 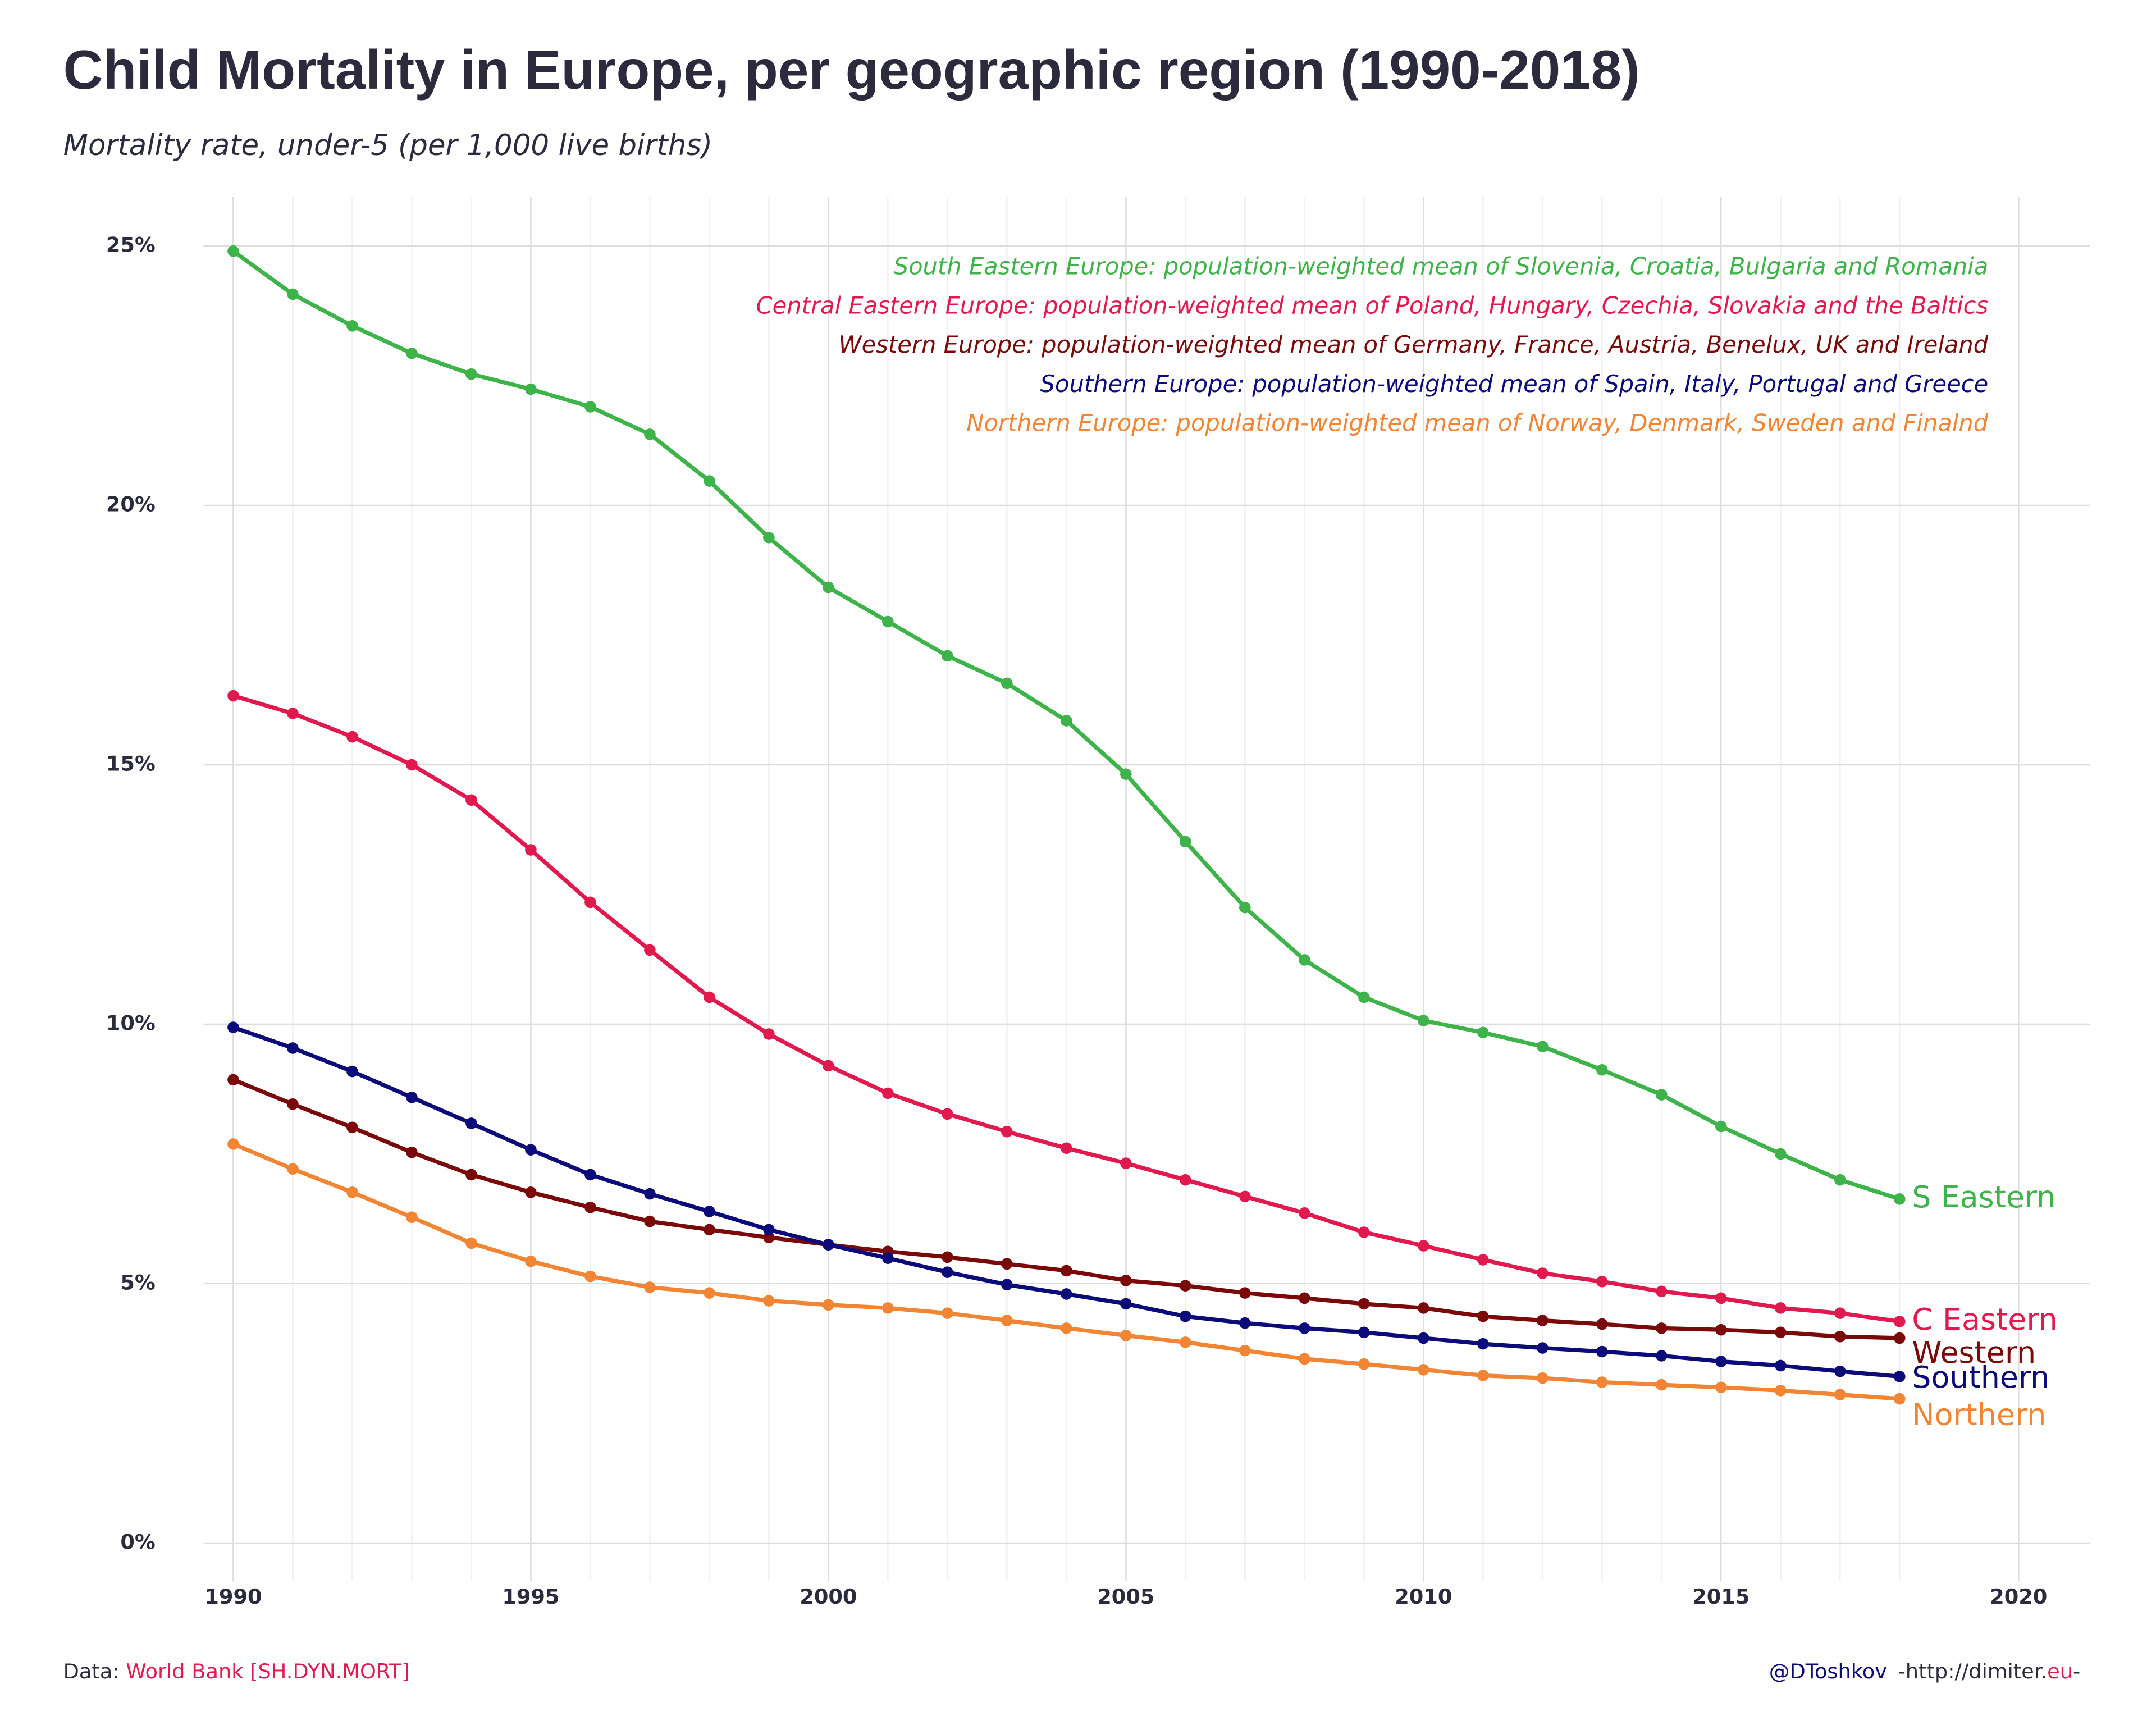 What do you see at coordinates (1984, 1319) in the screenshot?
I see `end-label: C Eastern` at bounding box center [1984, 1319].